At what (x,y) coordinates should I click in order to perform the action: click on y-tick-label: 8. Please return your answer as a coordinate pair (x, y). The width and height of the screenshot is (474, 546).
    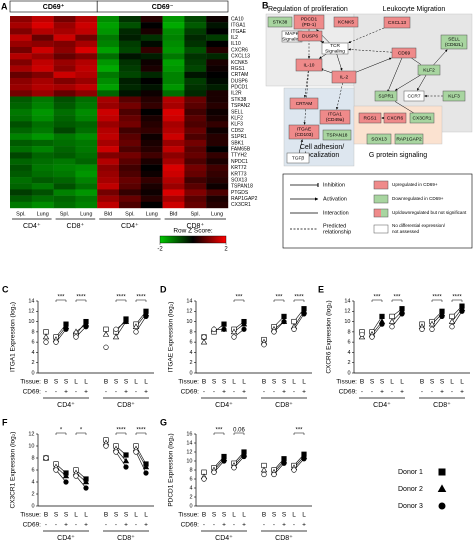
    Looking at the image, I should click on (190, 470).